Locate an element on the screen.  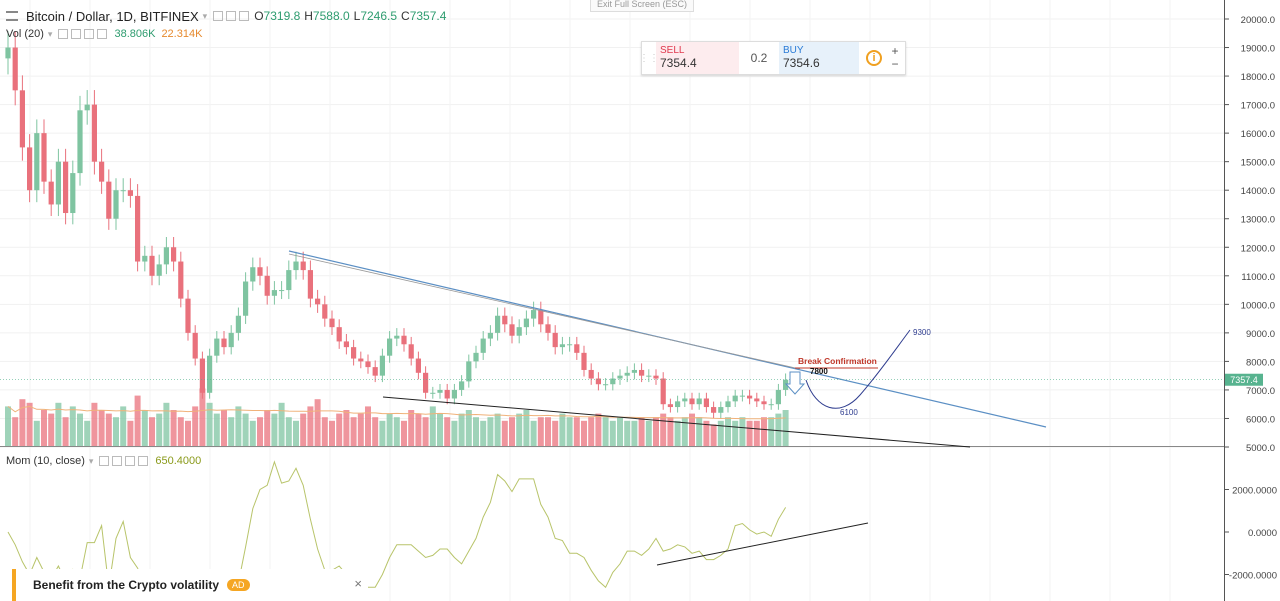
info-button: i is located at coordinates (874, 58).